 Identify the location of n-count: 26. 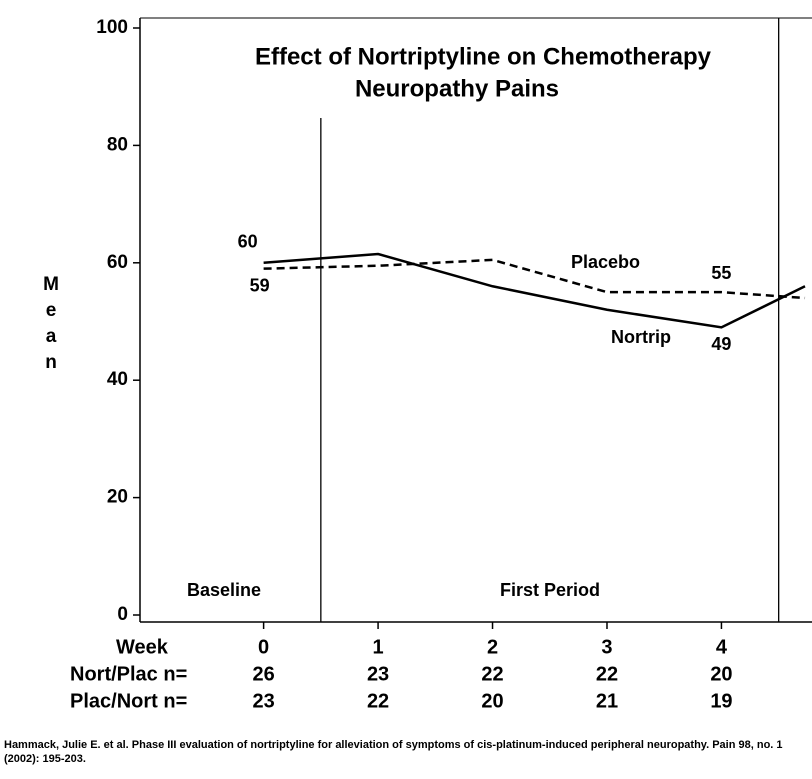
(263, 674).